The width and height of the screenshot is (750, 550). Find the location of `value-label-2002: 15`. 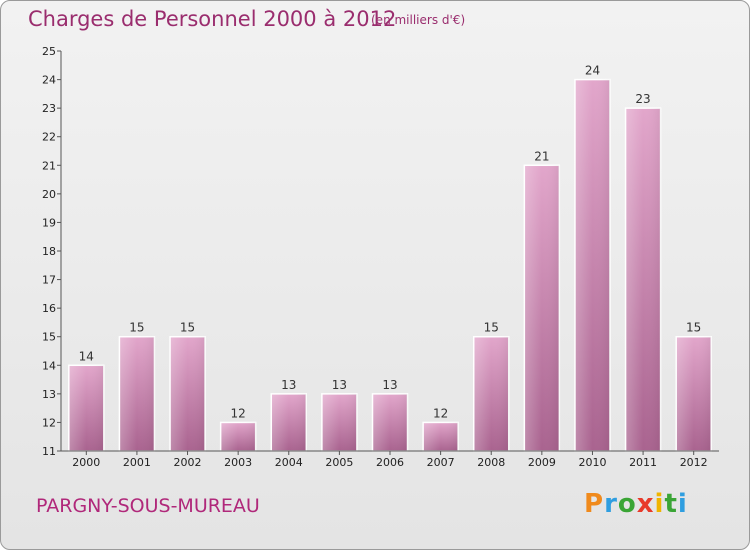

value-label-2002: 15 is located at coordinates (187, 328).